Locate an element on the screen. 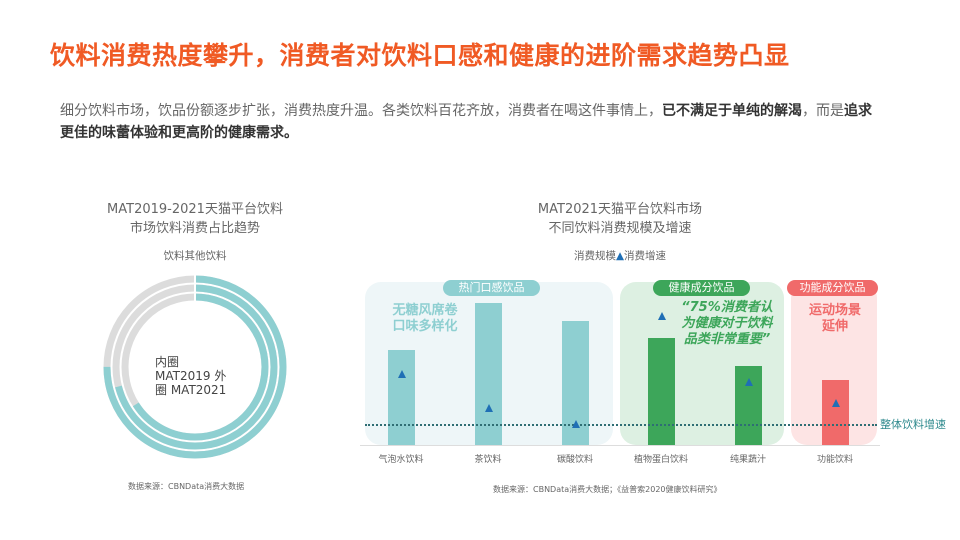 This screenshot has height=540, width=960. note-health-line2: 为健康对于饮料 is located at coordinates (727, 323).